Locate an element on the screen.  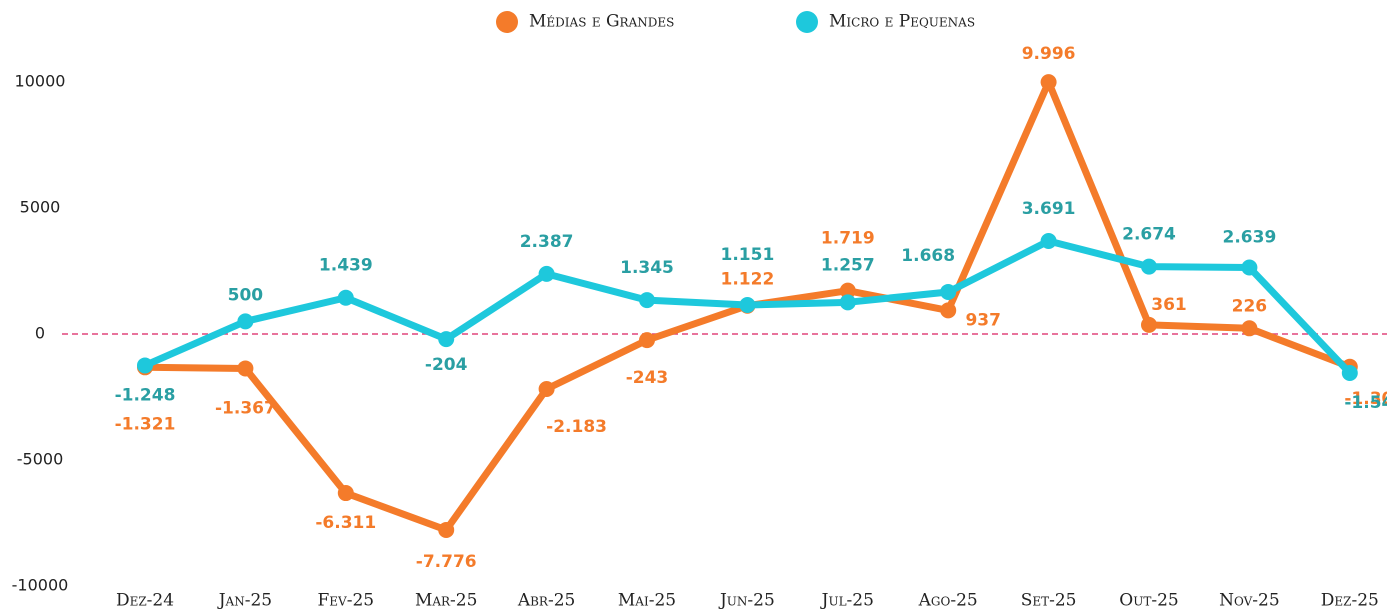
x-tick-label: Nov-25 is located at coordinates (1249, 600).